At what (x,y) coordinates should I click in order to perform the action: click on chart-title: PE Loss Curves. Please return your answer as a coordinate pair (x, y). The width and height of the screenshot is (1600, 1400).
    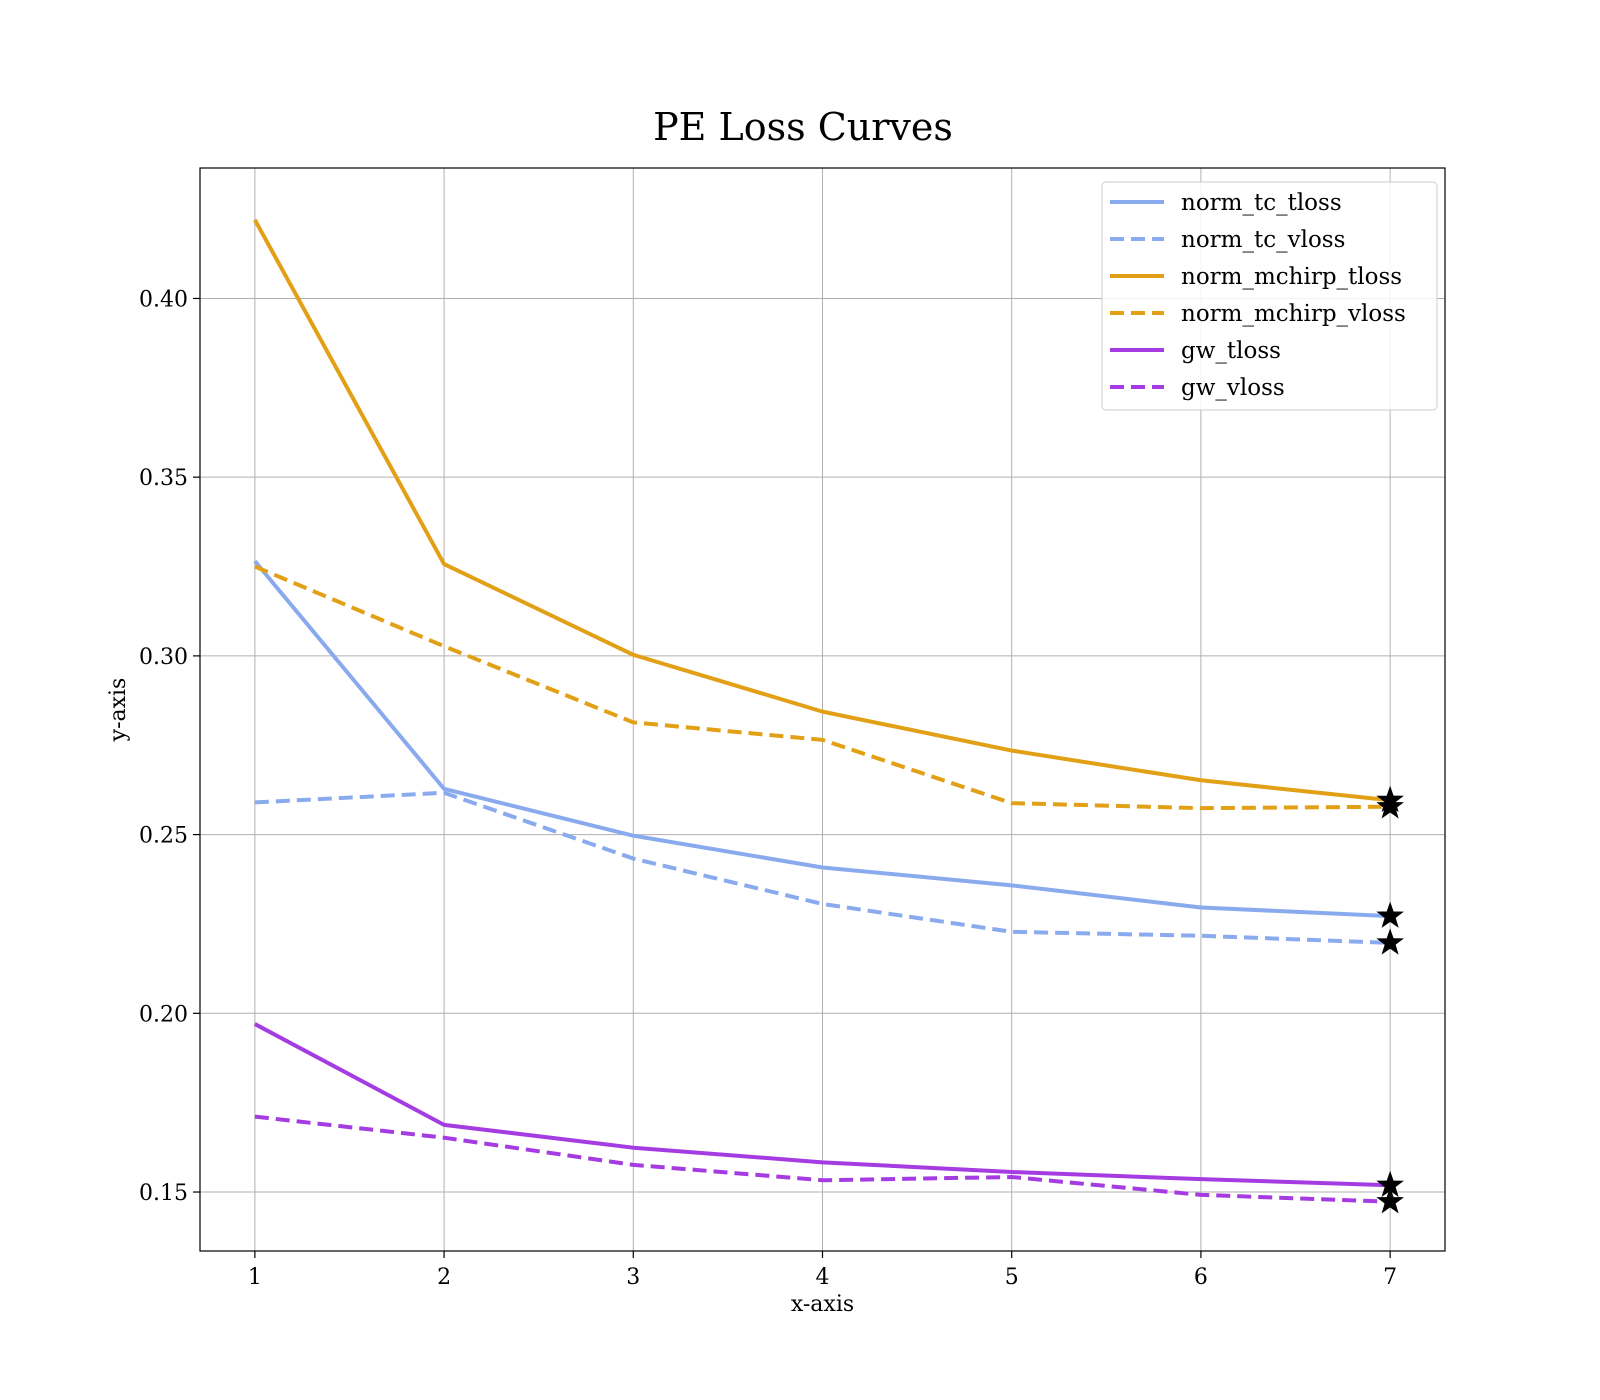
    Looking at the image, I should click on (803, 127).